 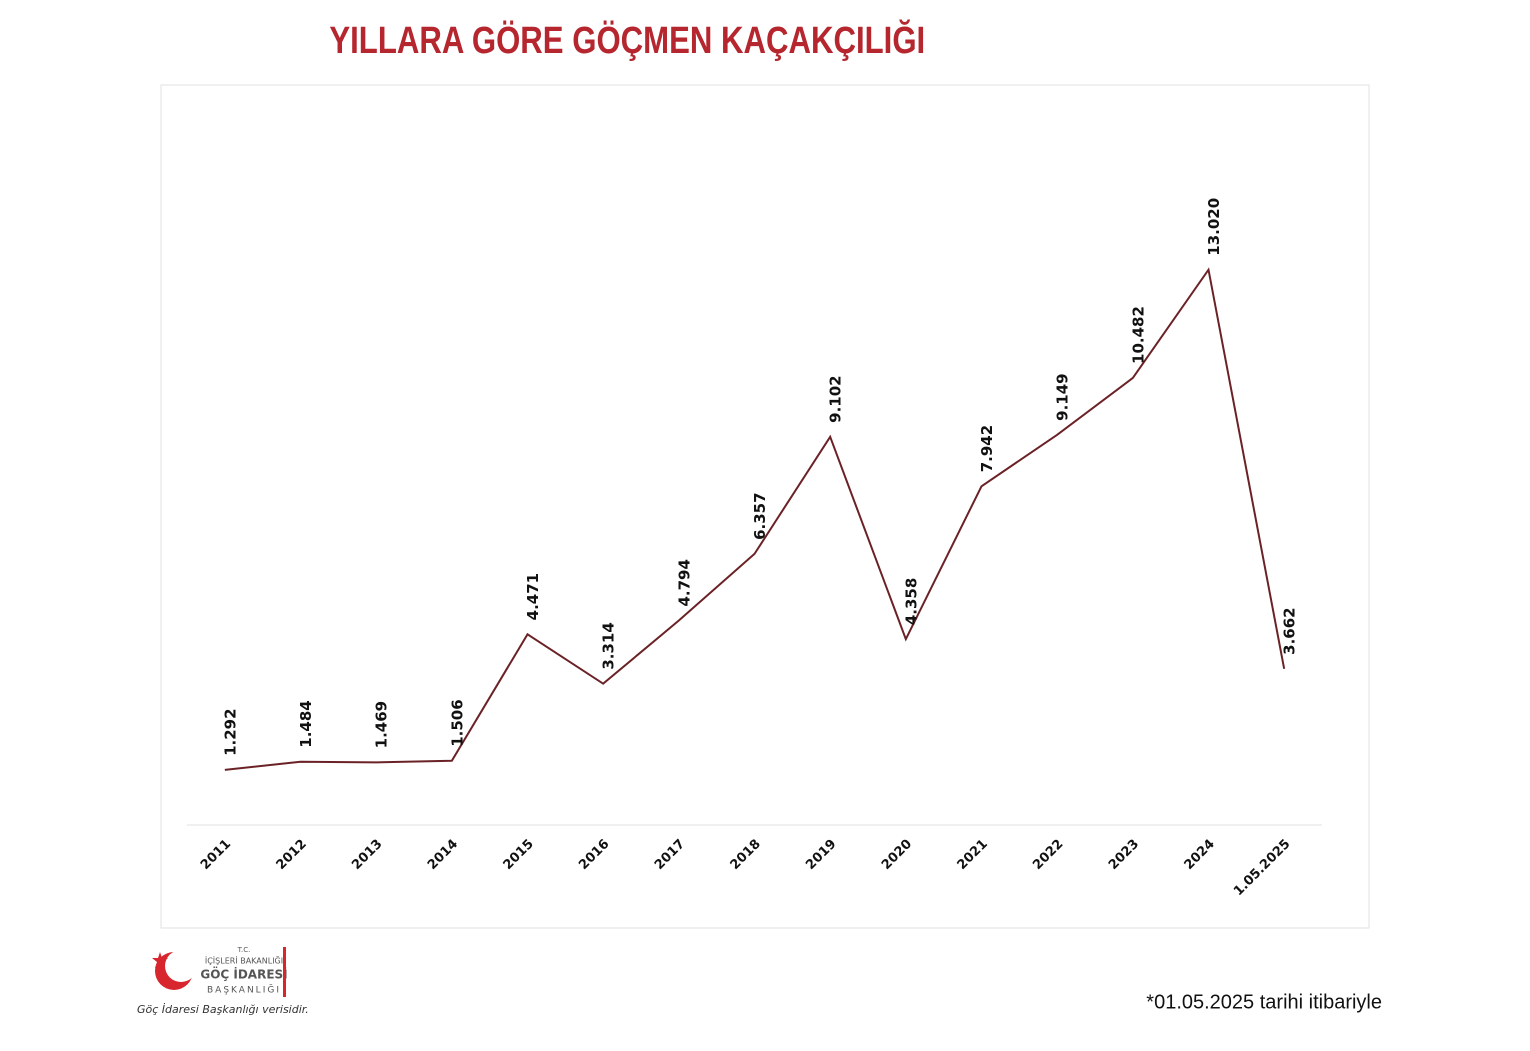 What do you see at coordinates (306, 723) in the screenshot?
I see `data-label: 1.484` at bounding box center [306, 723].